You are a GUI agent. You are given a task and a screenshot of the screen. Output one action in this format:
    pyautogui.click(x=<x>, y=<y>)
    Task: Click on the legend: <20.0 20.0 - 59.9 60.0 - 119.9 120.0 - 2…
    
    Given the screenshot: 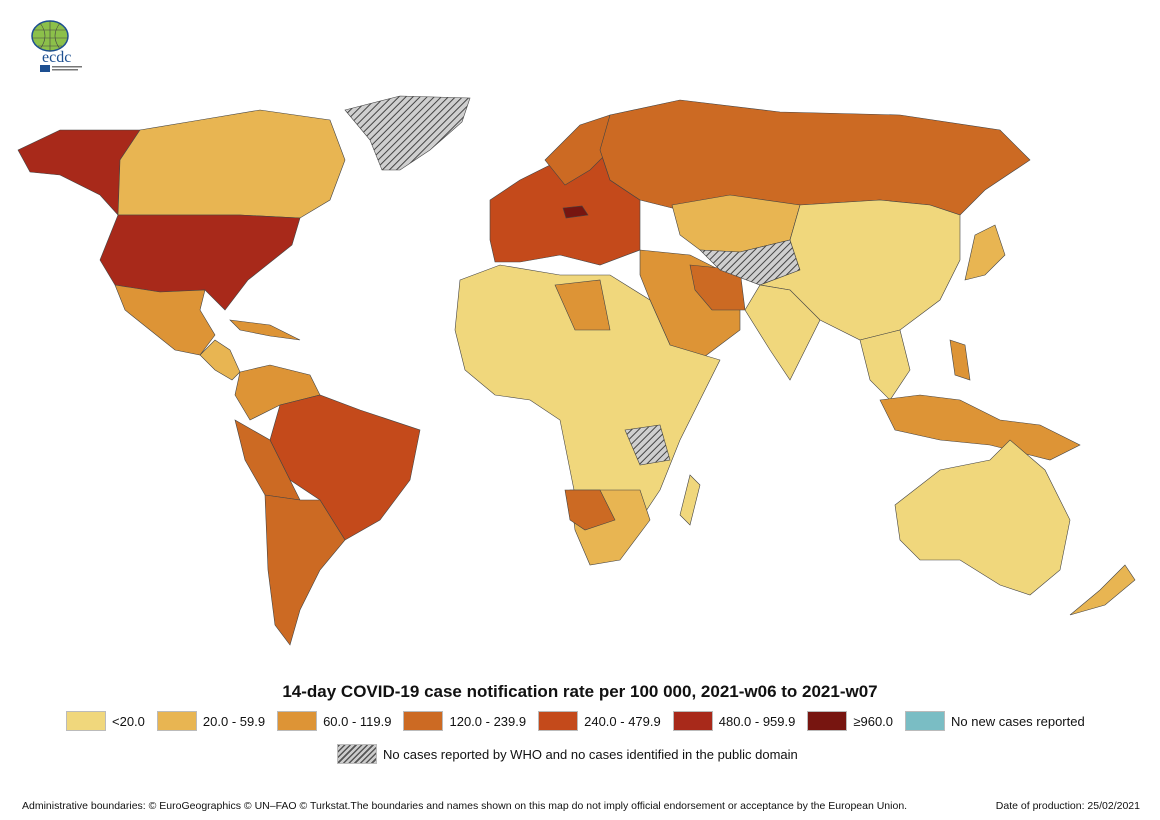 What is the action you would take?
    pyautogui.click(x=581, y=721)
    